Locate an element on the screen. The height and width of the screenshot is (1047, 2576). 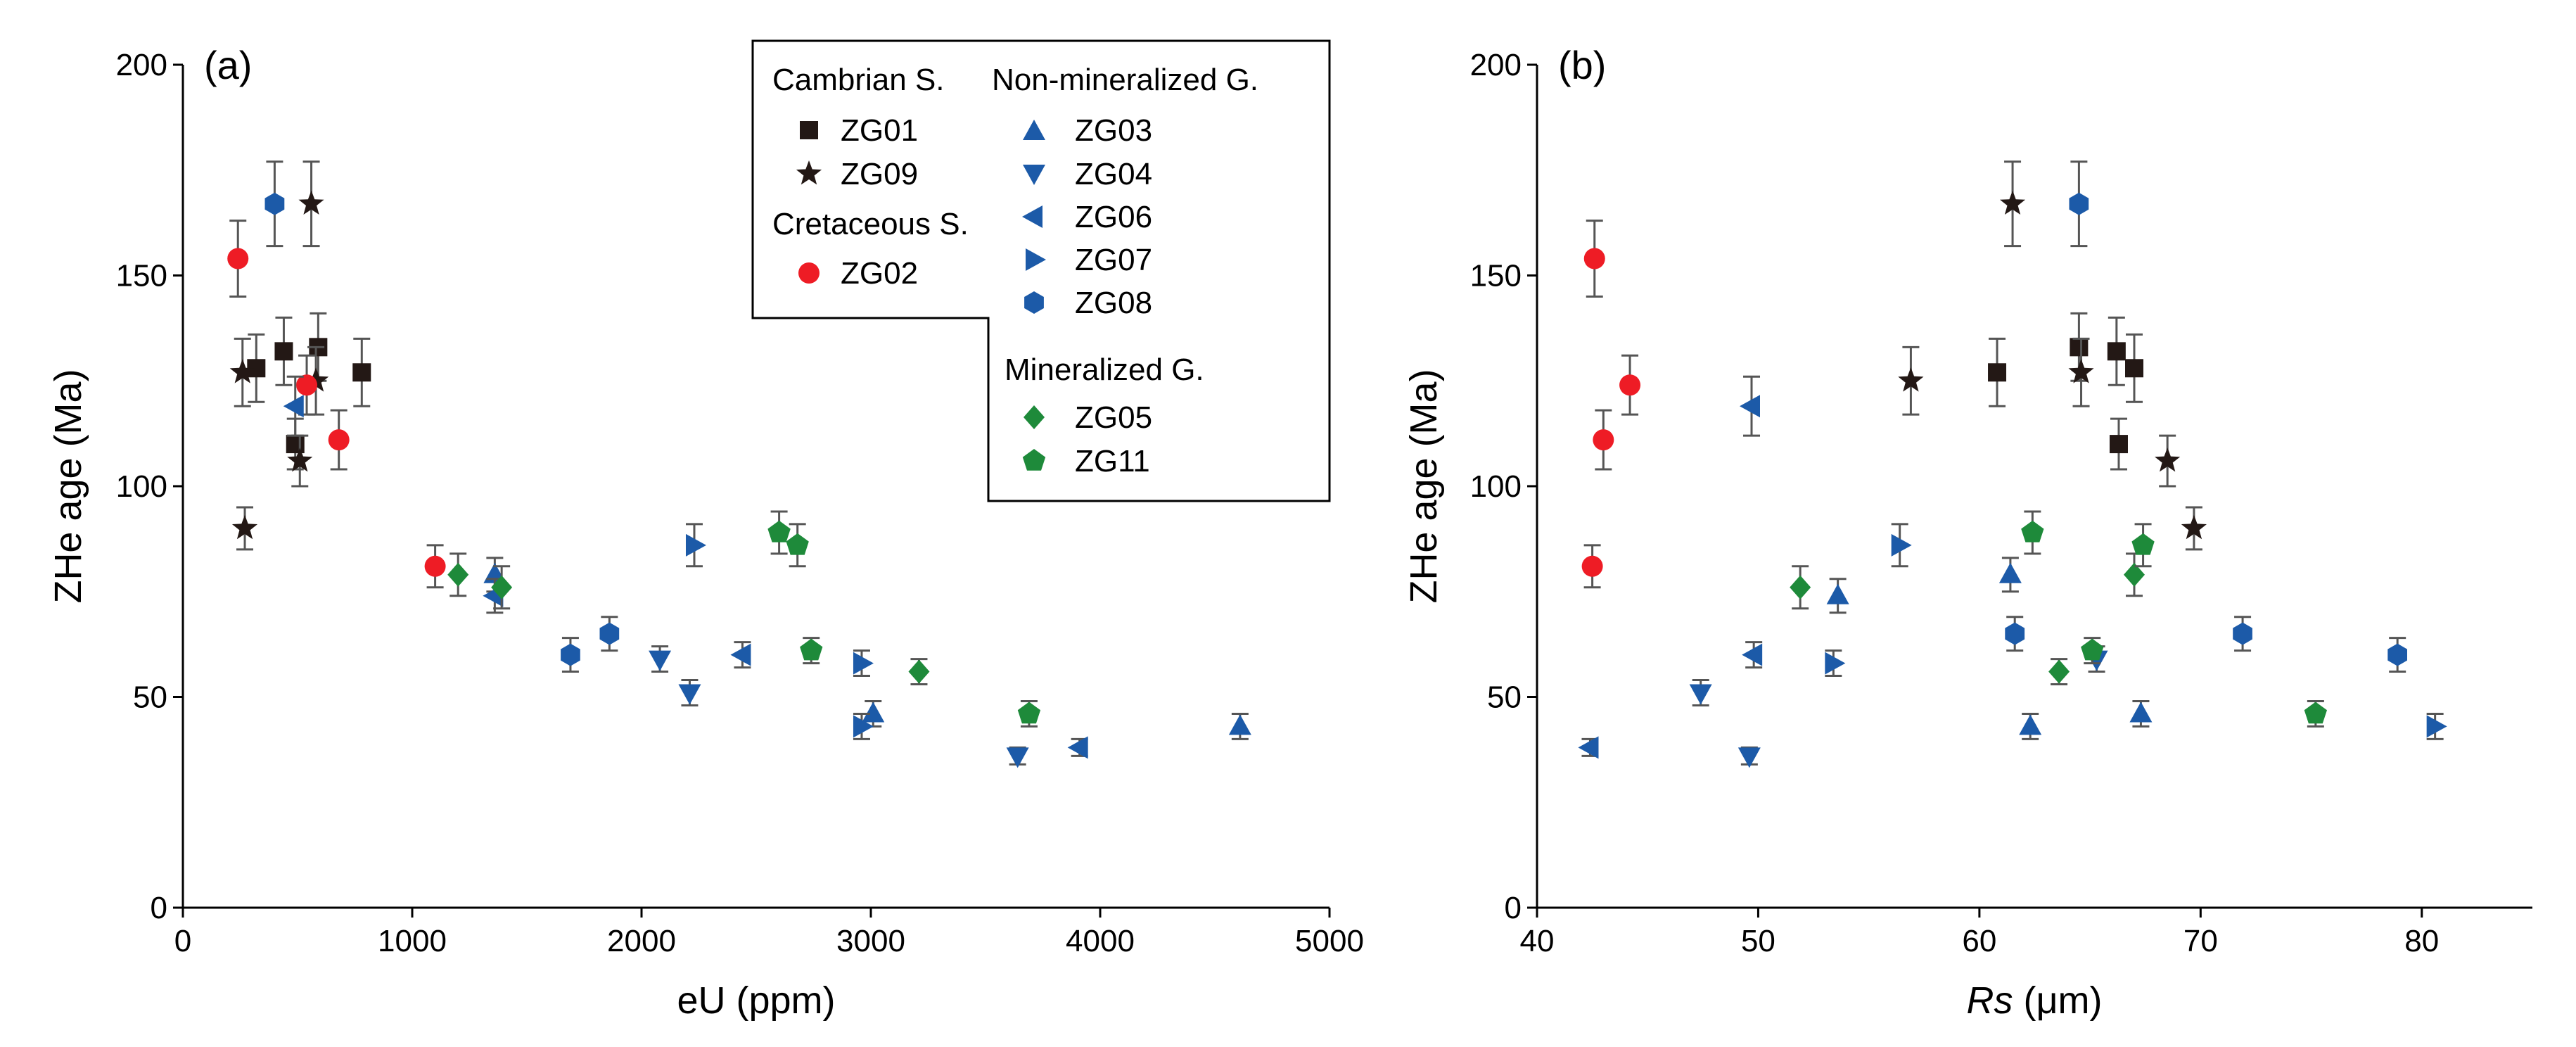
legend-label-zg04: ZG04 is located at coordinates (1113, 174).